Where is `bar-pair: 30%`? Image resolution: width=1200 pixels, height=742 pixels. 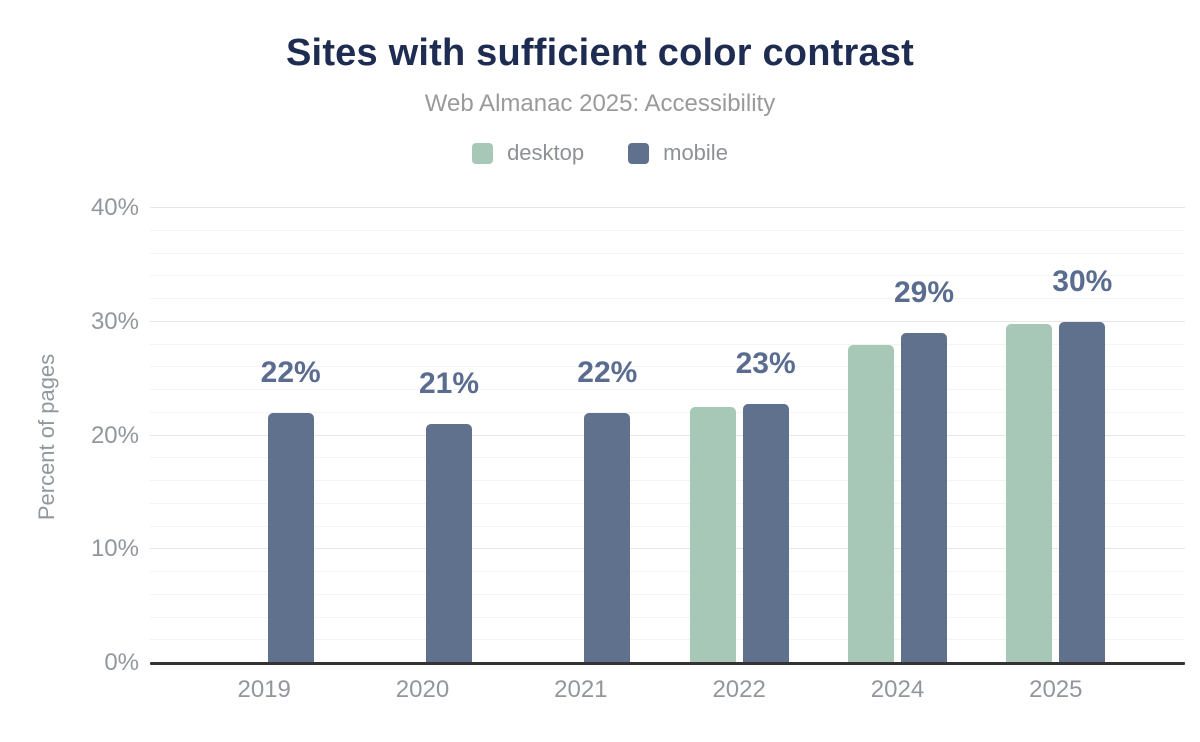 bar-pair: 30% is located at coordinates (1056, 435).